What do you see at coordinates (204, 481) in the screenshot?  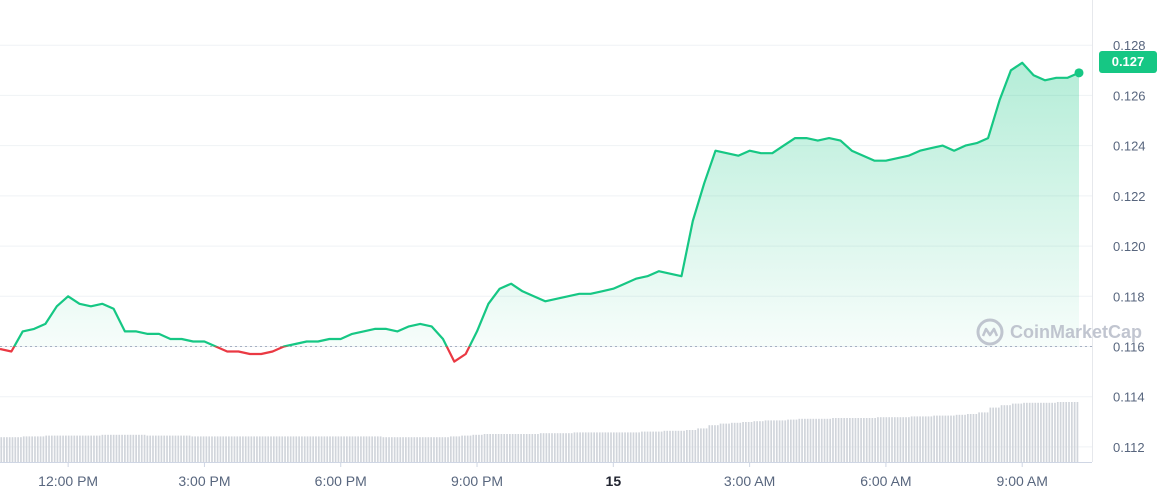 I see `x-tick-label: 3:00 PM` at bounding box center [204, 481].